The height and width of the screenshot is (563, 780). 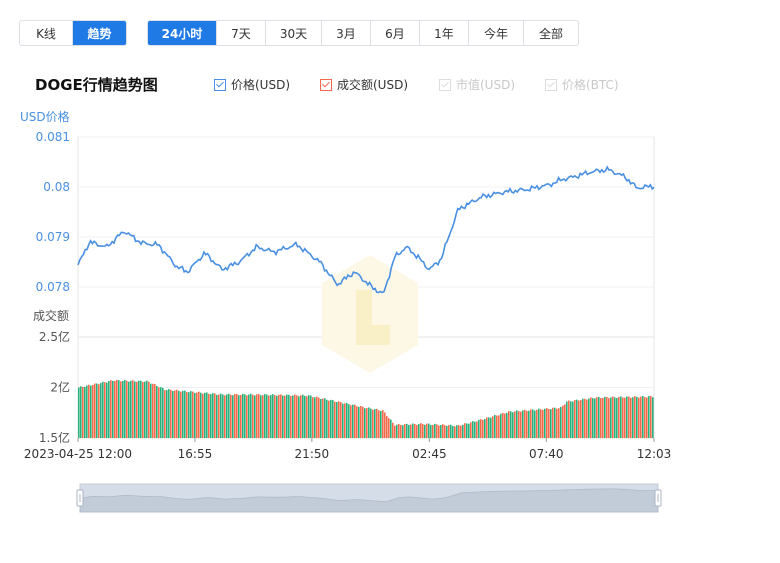 What do you see at coordinates (294, 33) in the screenshot?
I see `tab-30d: 30天` at bounding box center [294, 33].